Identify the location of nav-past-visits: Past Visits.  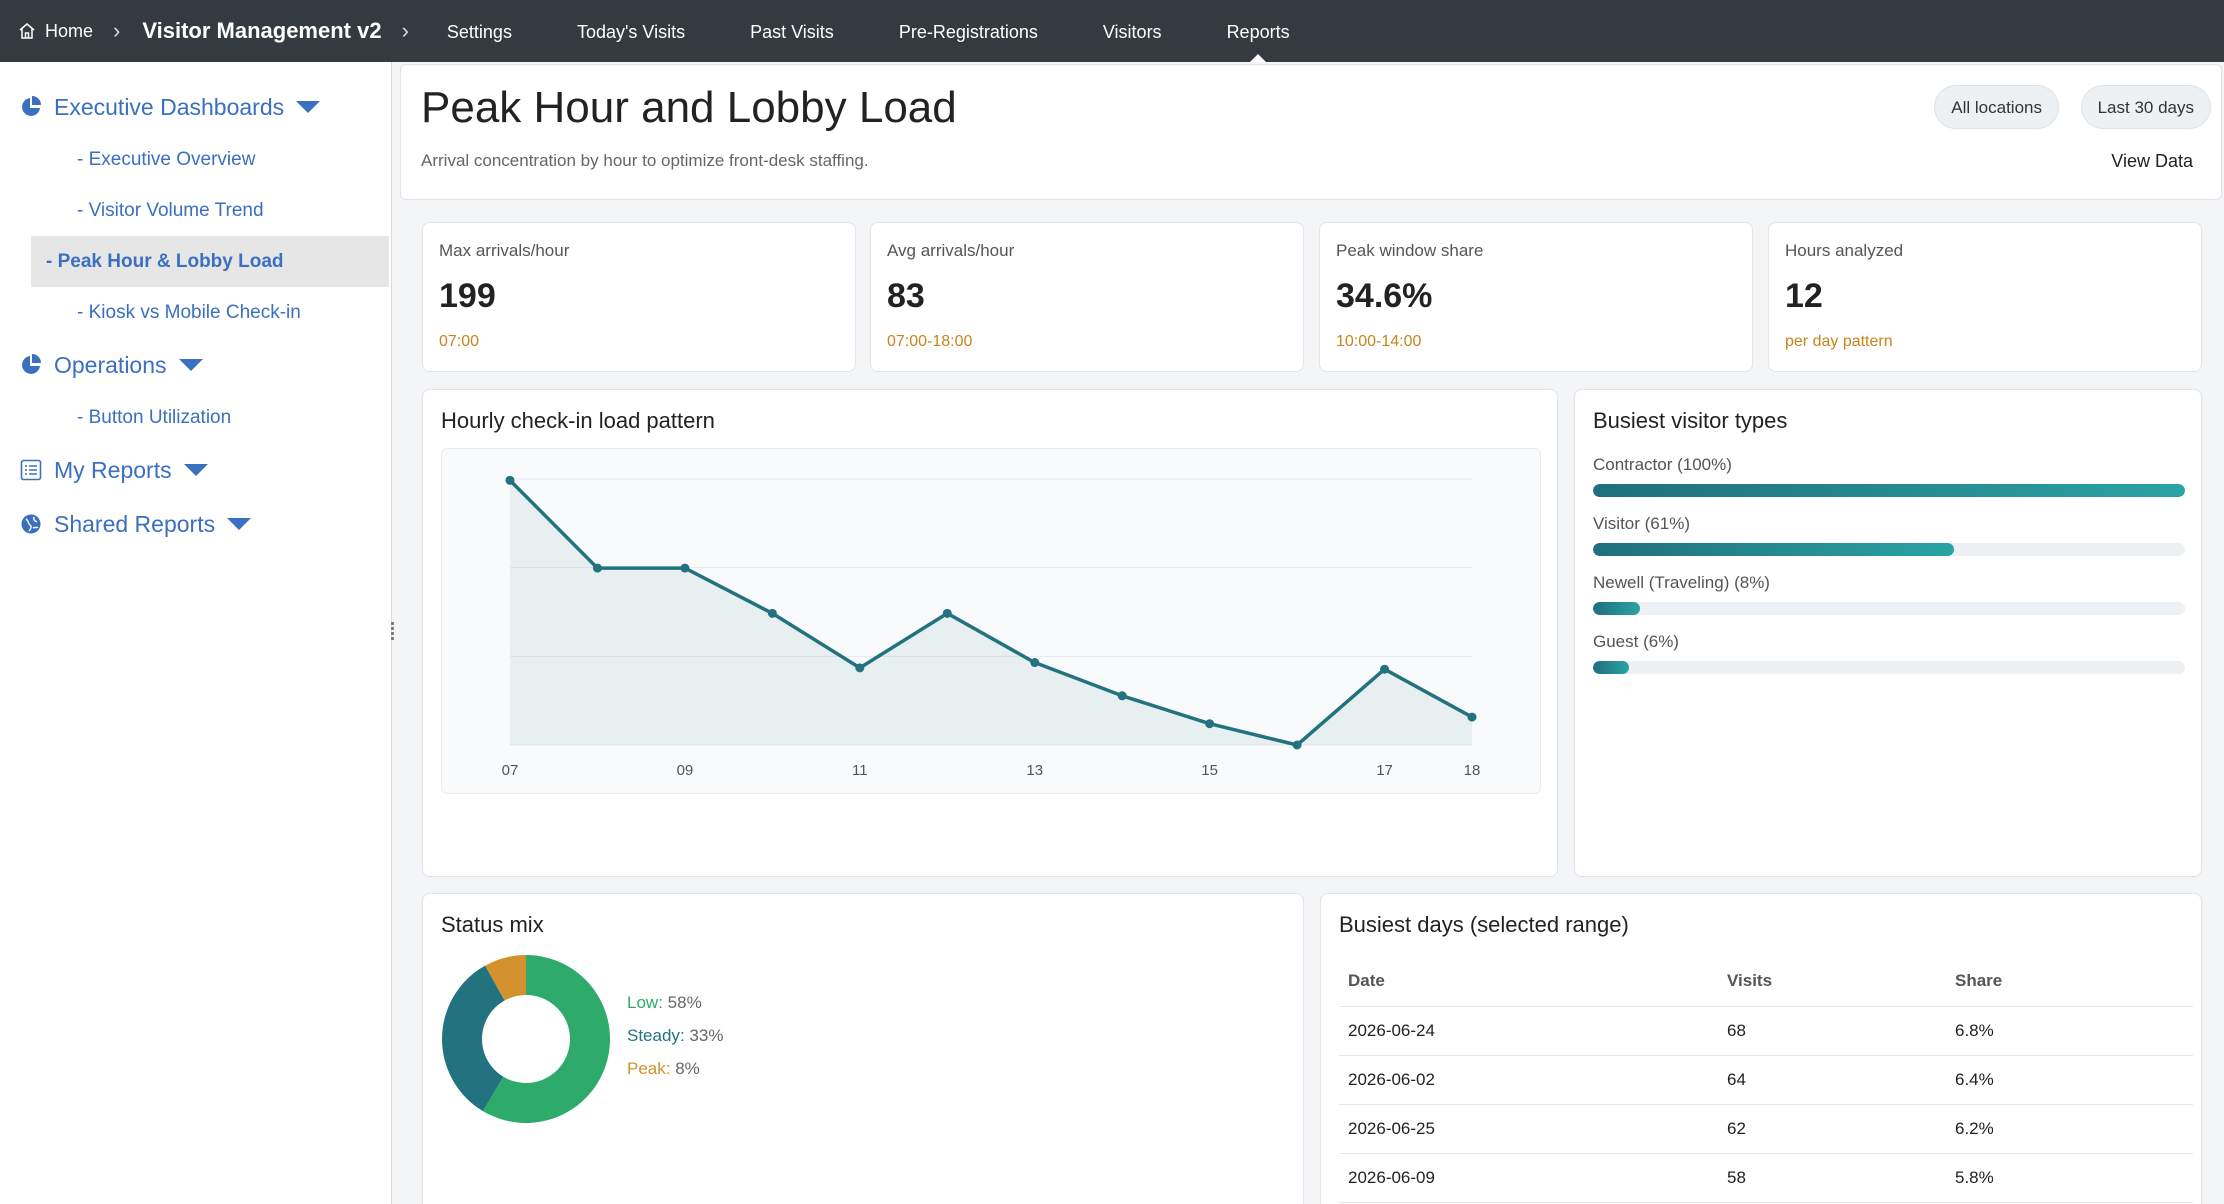
(792, 32).